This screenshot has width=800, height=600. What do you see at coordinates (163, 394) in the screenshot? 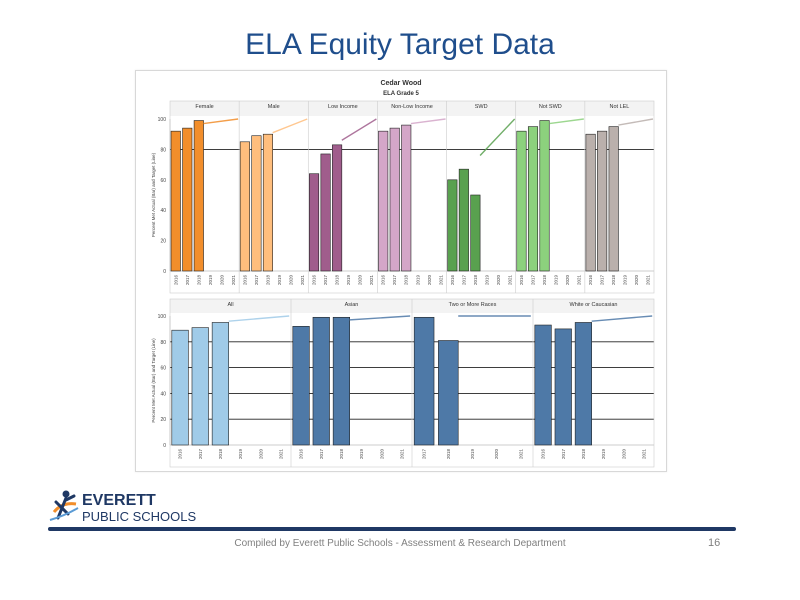
I see `bottom-chart-y-tick-label: 40` at bounding box center [163, 394].